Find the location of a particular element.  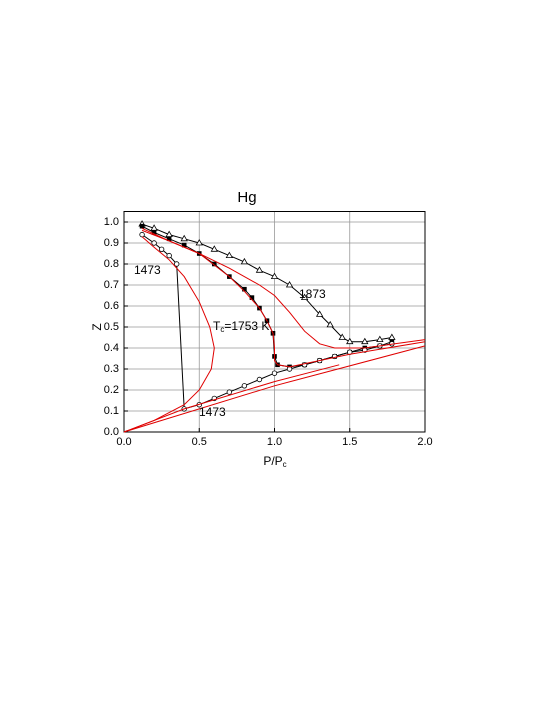

y-tick-label: 1.0 is located at coordinates (111, 222).